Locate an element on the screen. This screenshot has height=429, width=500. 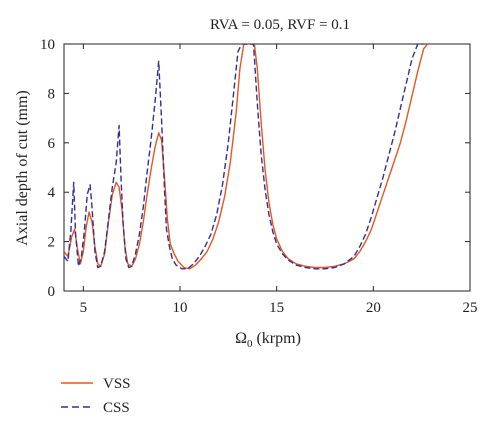
x-tick-label-25: 25 is located at coordinates (470, 308).